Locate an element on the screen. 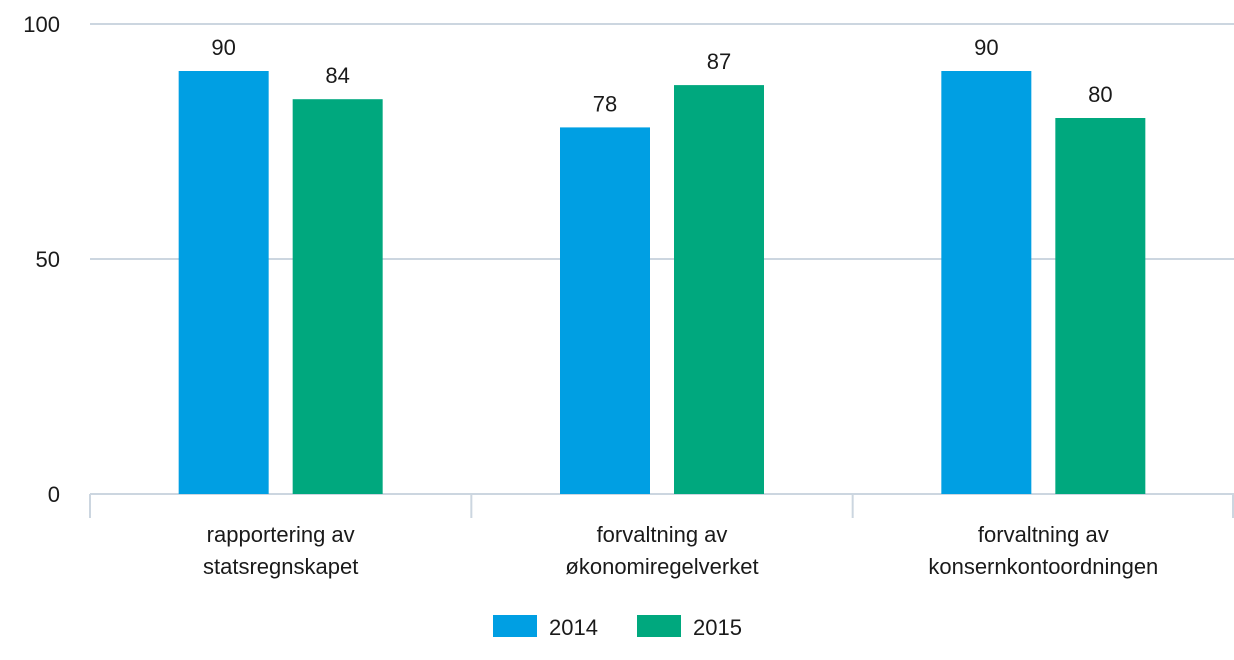  category-label: forvaltning av konsernkontoordningen is located at coordinates (1043, 550).